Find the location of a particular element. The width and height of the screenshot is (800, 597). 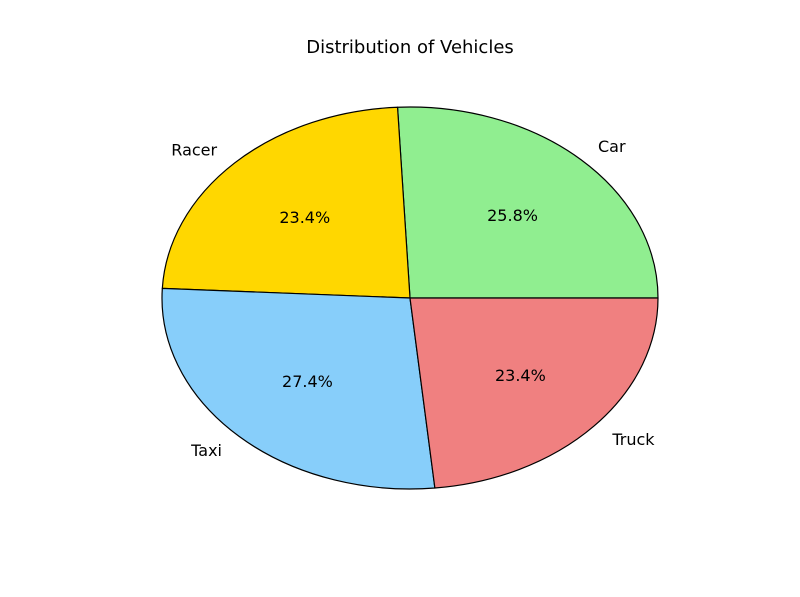

pie-slice-car is located at coordinates (527, 202).